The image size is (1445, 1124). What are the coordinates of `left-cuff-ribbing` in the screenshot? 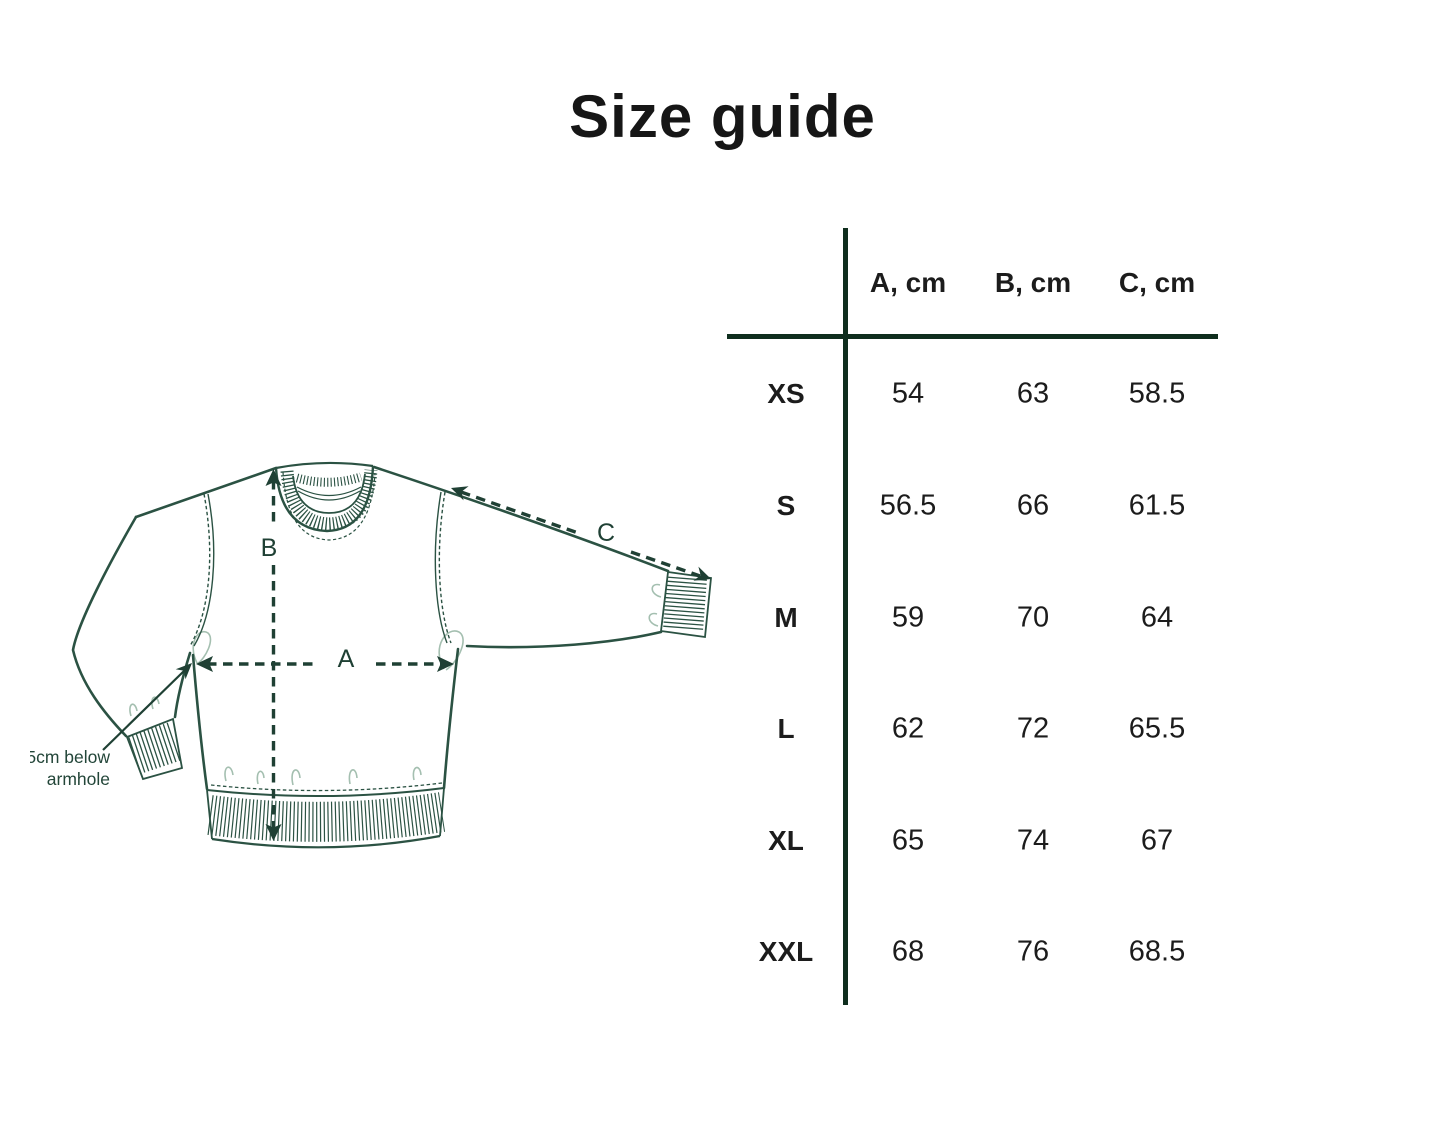 It's located at (155, 748).